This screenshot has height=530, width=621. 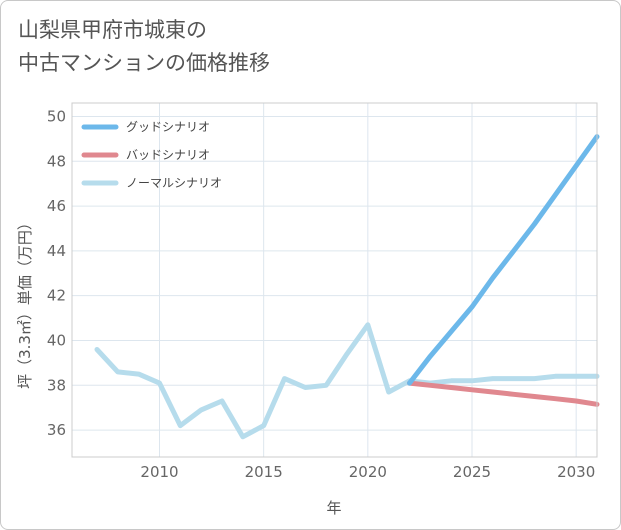 What do you see at coordinates (56, 296) in the screenshot?
I see `y-tick-label: 42` at bounding box center [56, 296].